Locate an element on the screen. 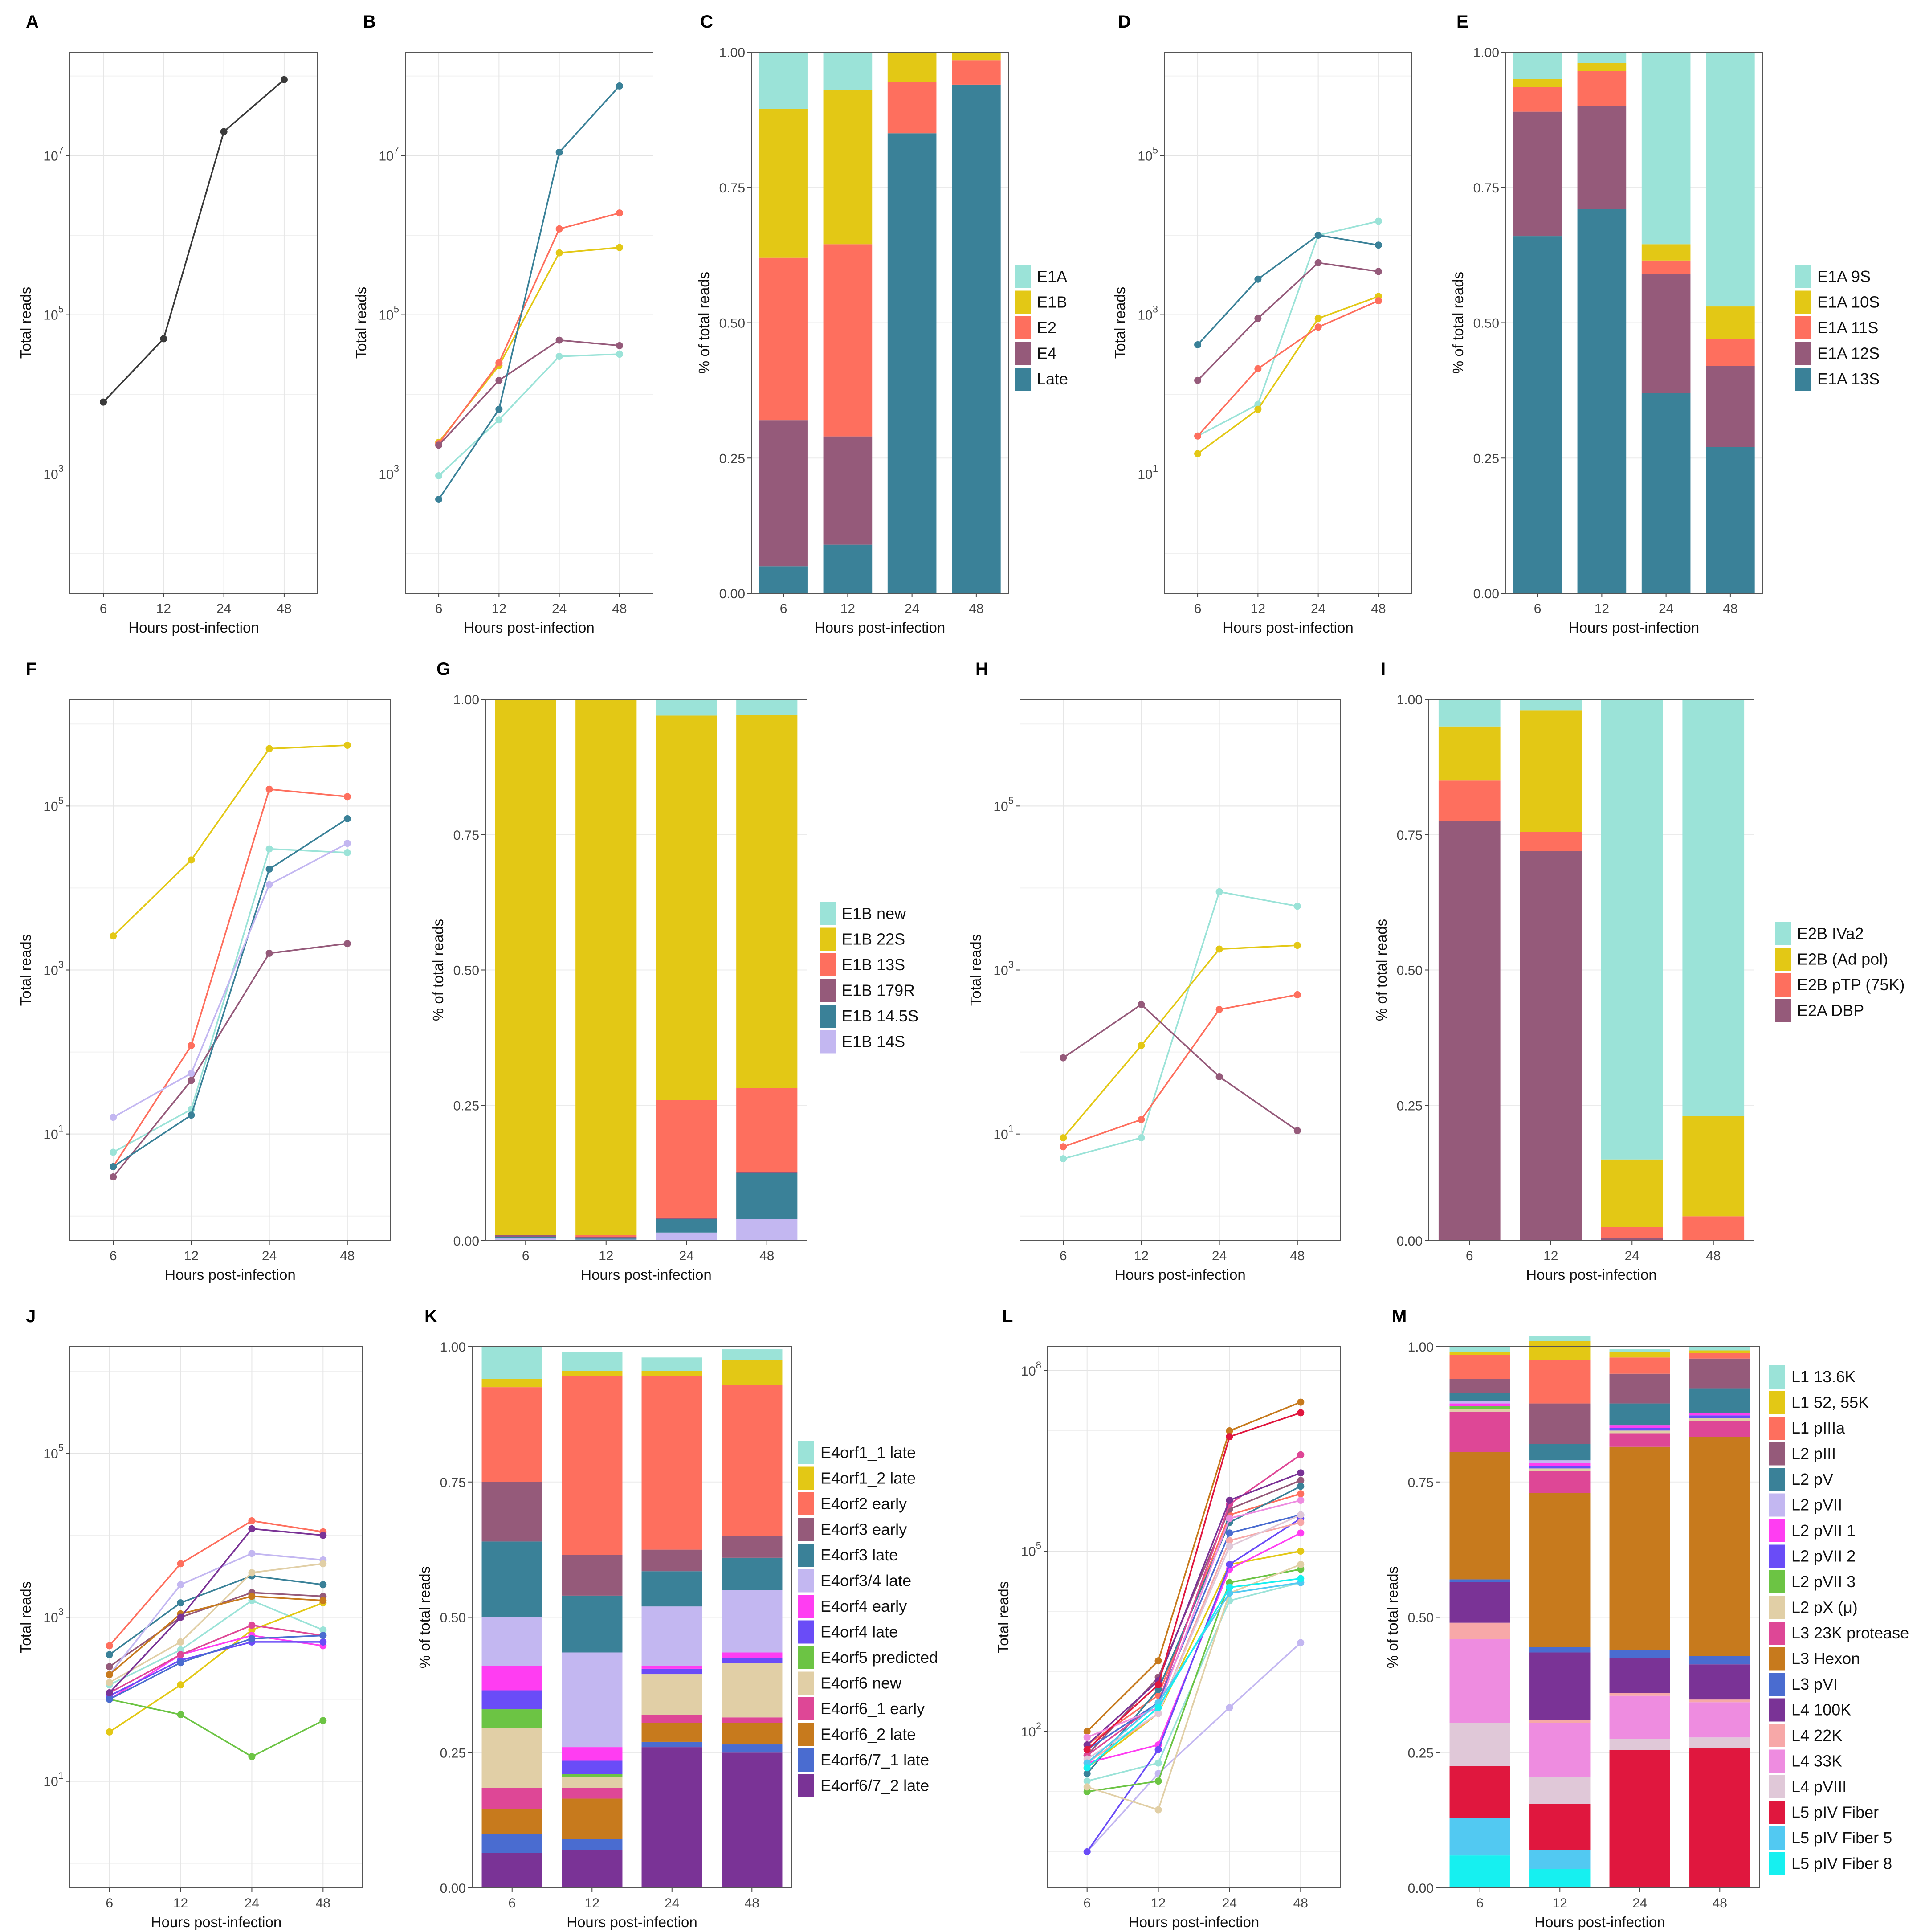 This screenshot has width=1929, height=1932. x-tick-label: 6 is located at coordinates (783, 608).